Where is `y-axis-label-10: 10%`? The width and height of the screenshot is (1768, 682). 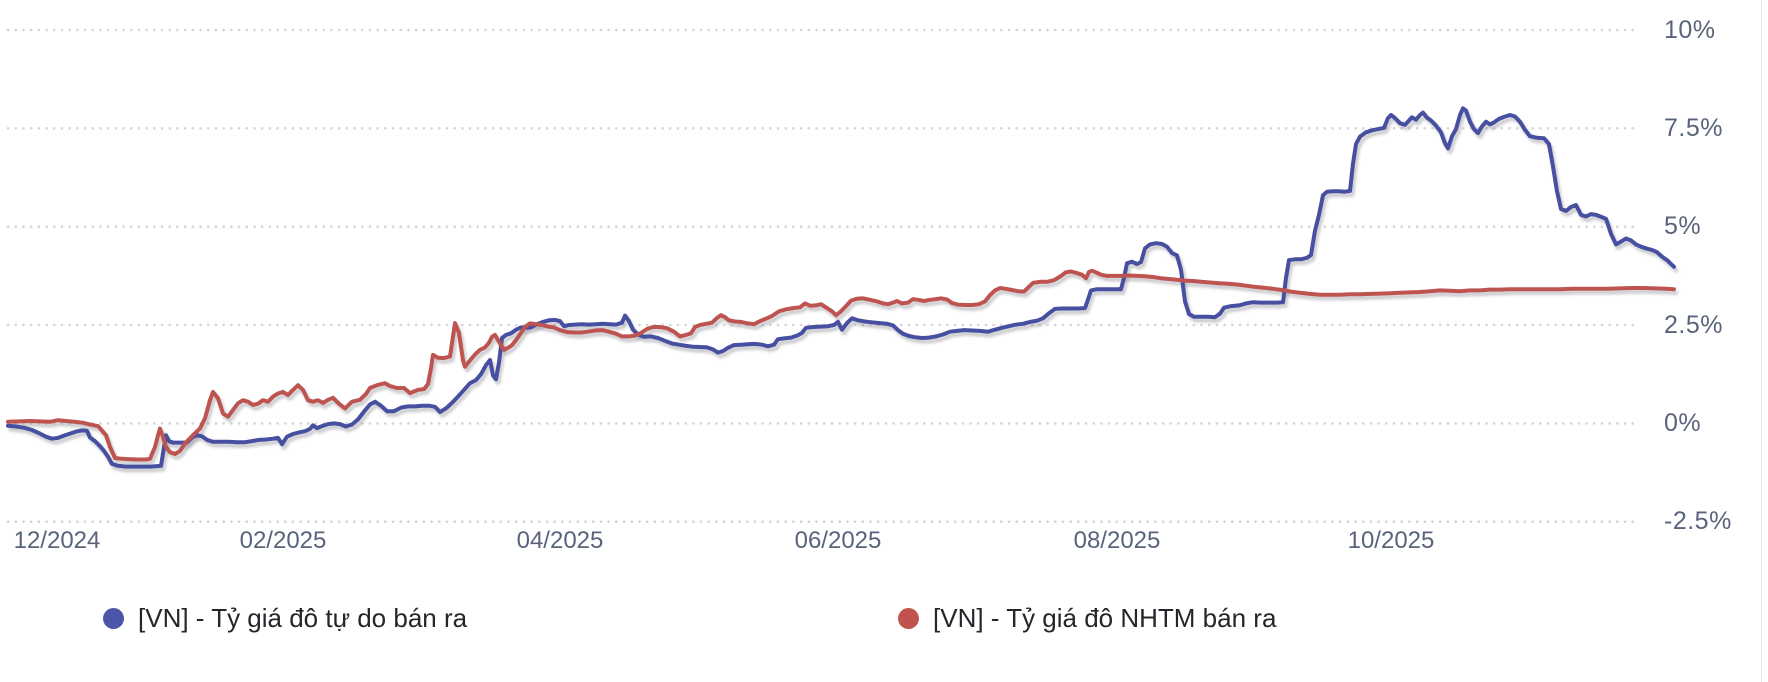
y-axis-label-10: 10% is located at coordinates (1690, 30).